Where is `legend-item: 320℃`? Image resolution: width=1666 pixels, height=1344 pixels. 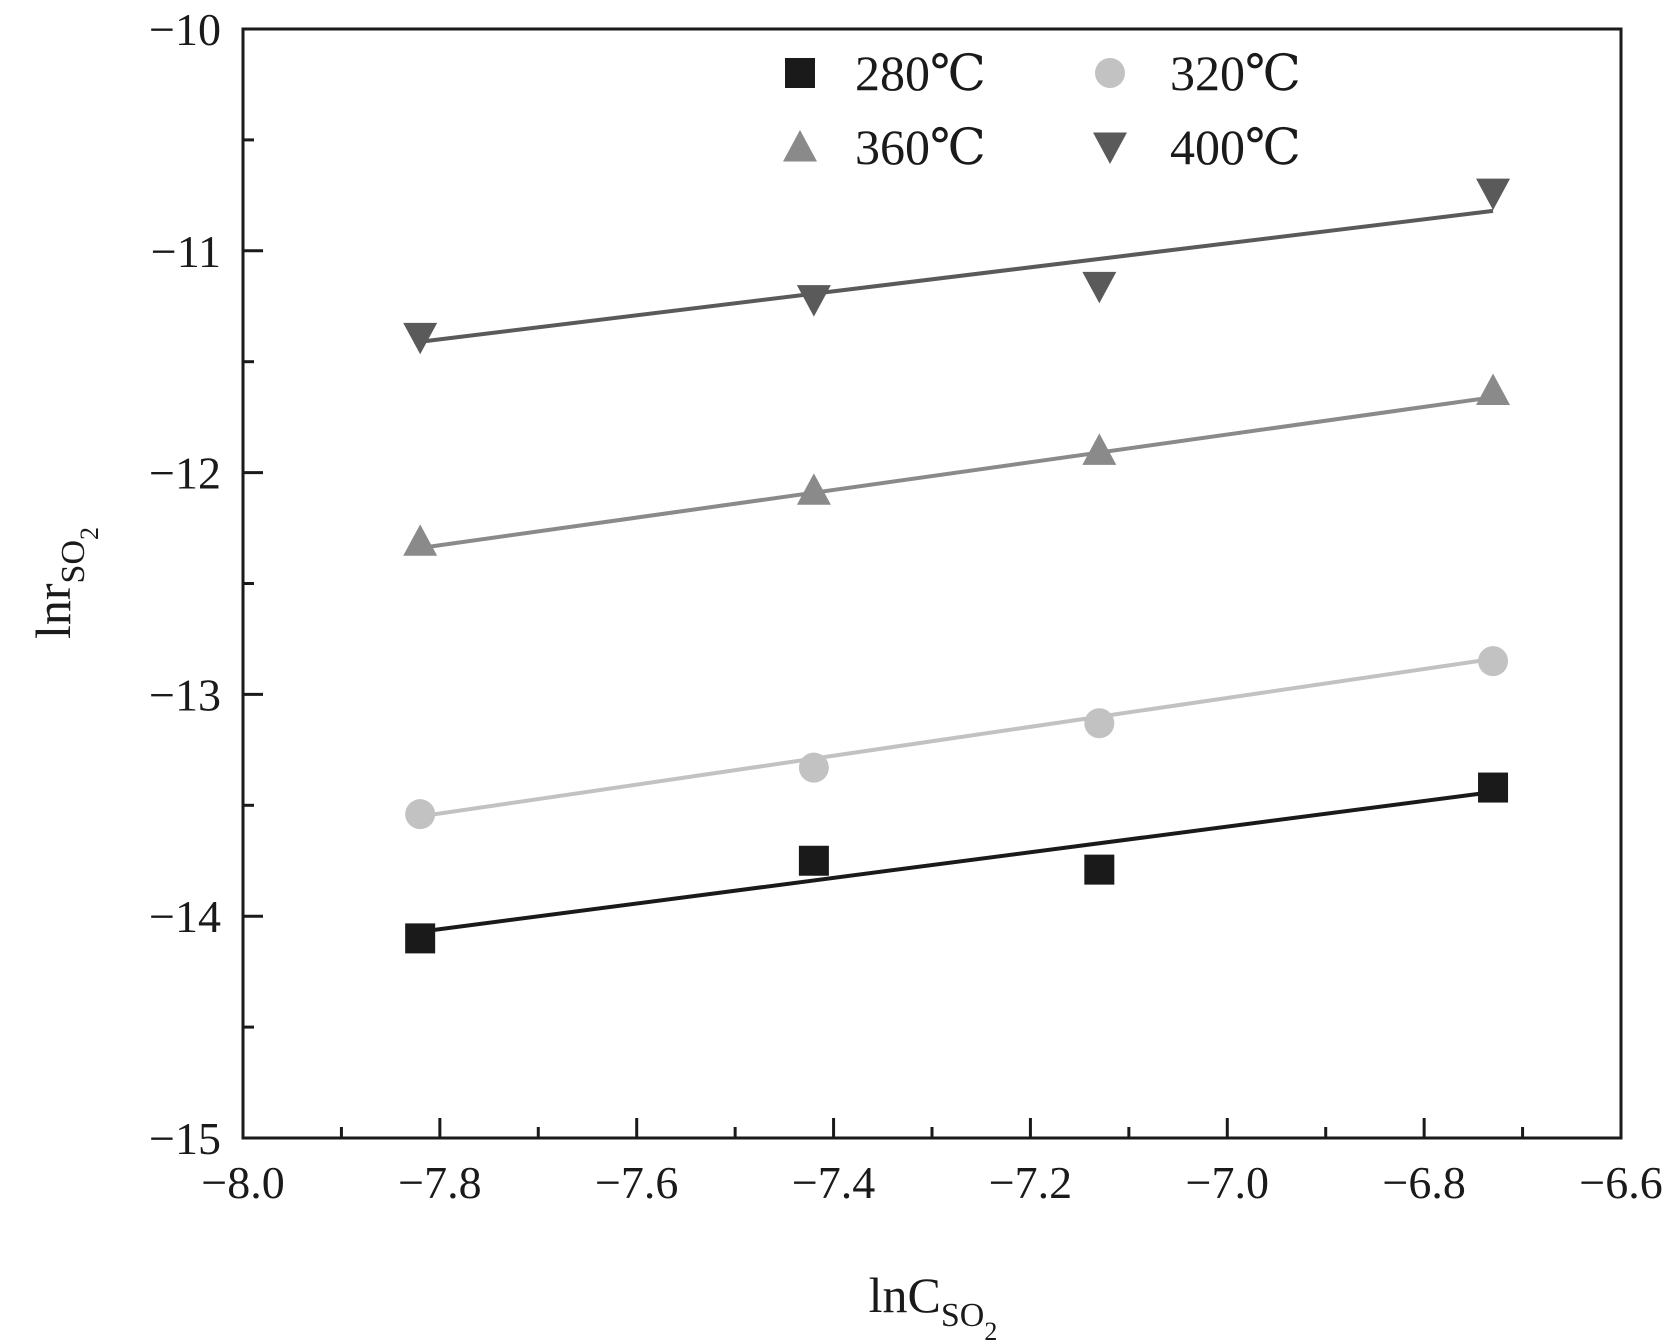
legend-item: 320℃ is located at coordinates (1198, 73).